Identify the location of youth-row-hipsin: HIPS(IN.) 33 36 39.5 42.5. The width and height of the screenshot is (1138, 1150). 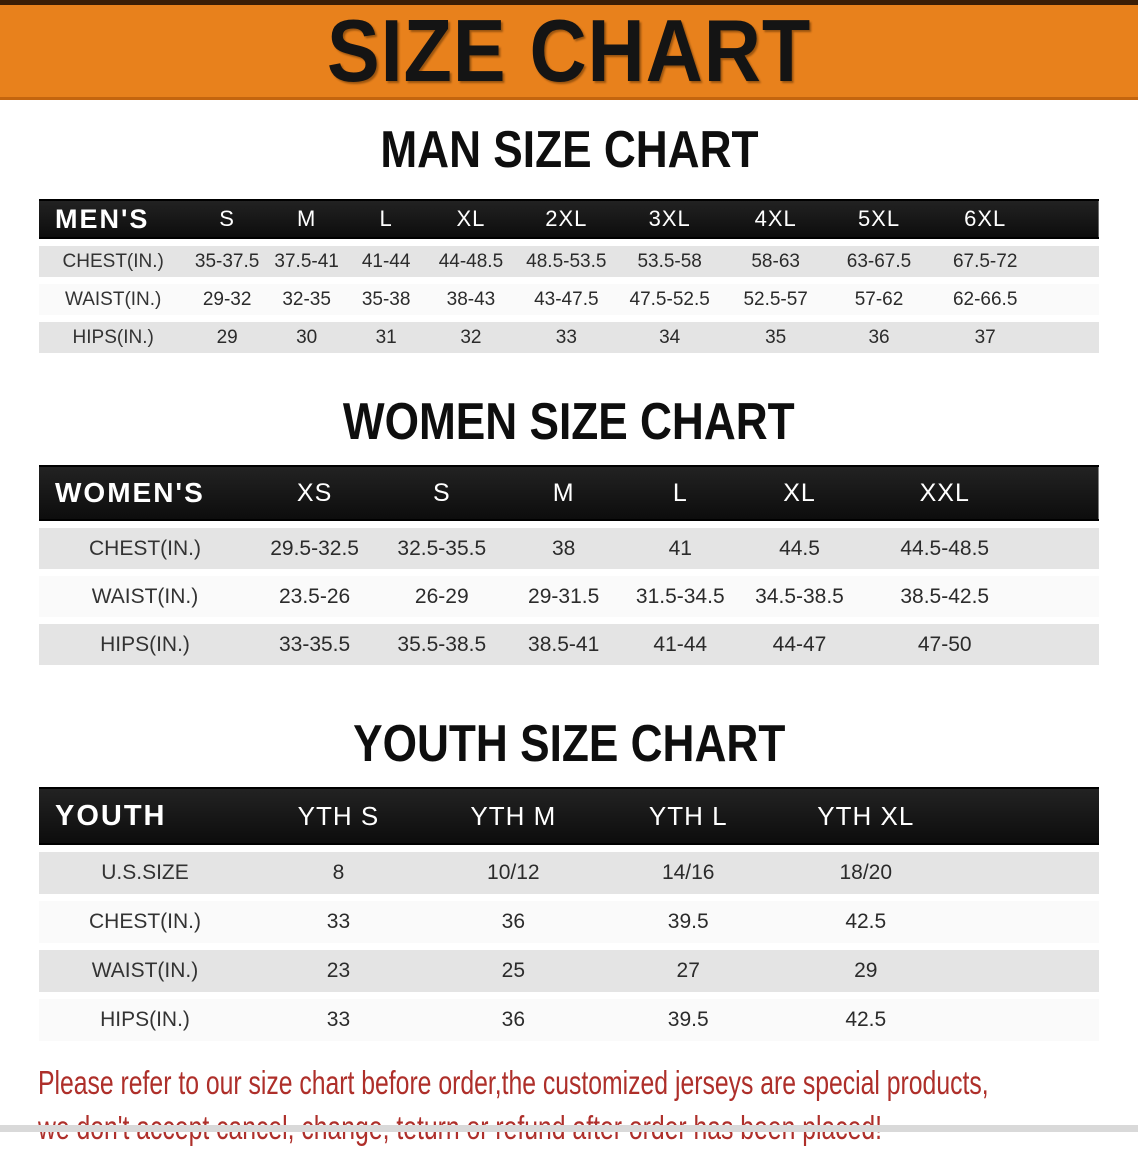
(569, 1020).